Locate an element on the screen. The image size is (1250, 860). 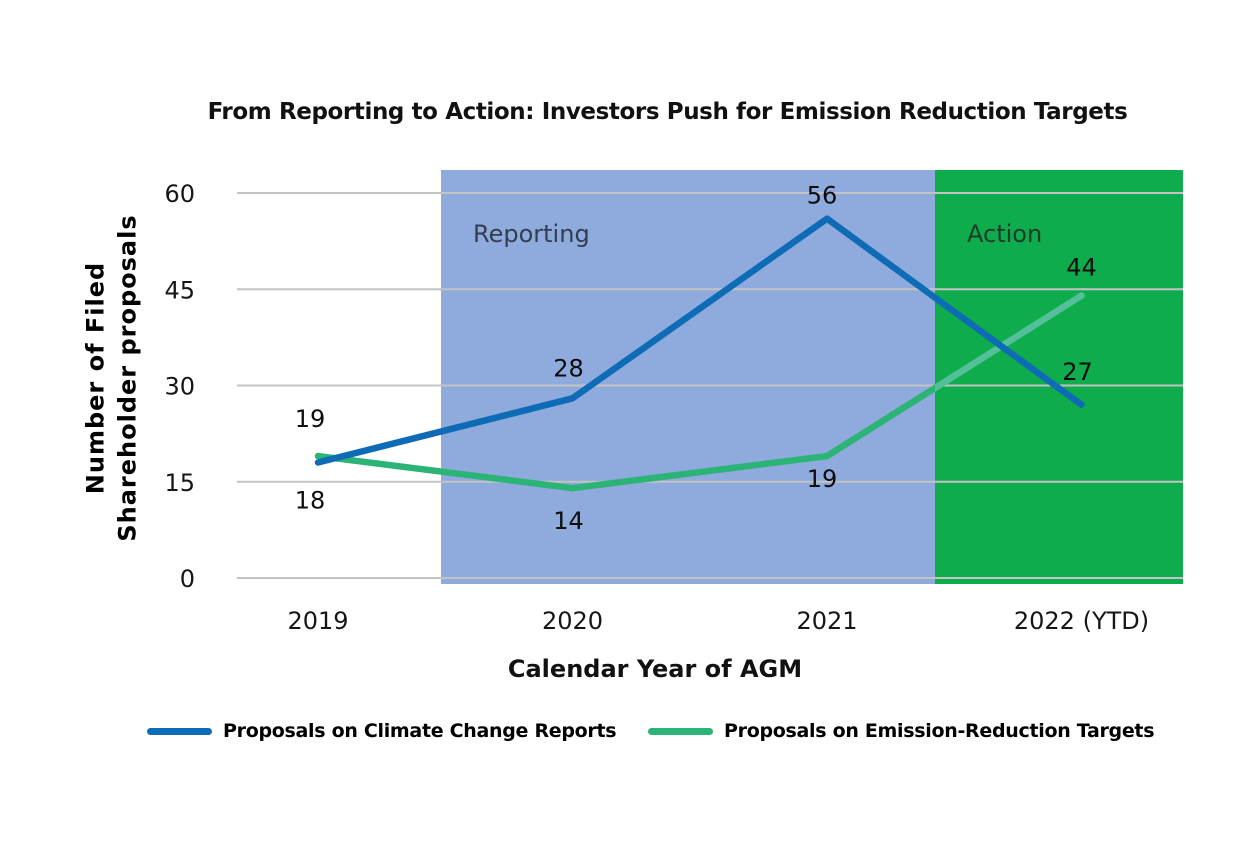
y-tick-label-15: 15 is located at coordinates (179, 483).